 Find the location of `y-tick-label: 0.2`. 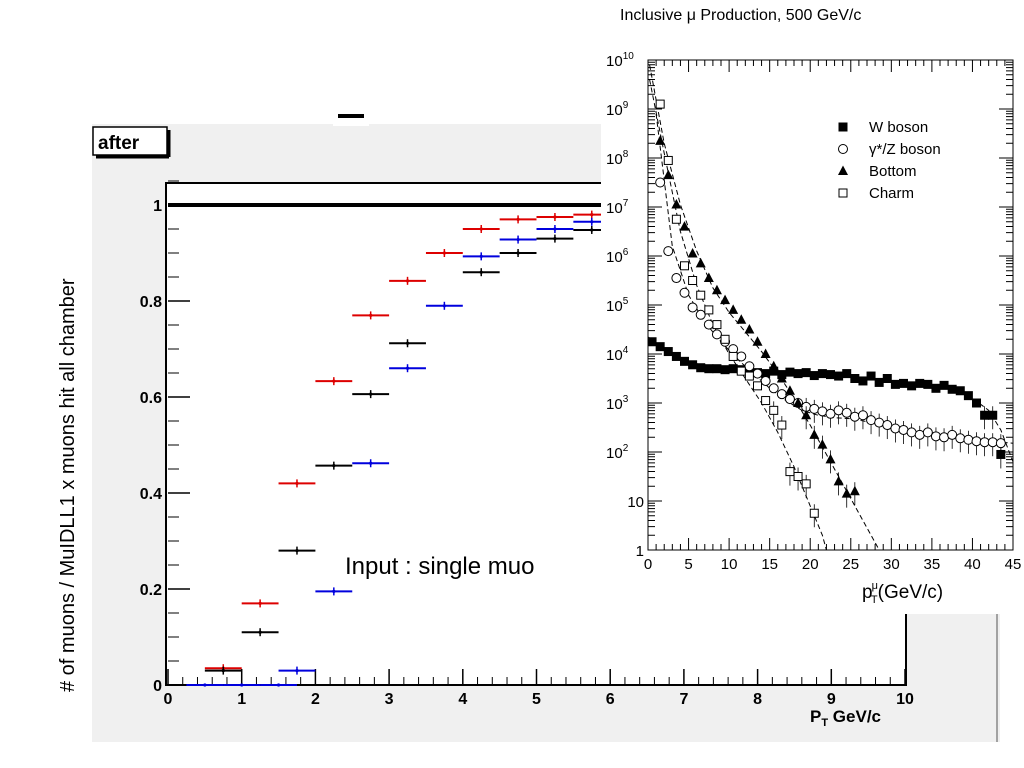

y-tick-label: 0.2 is located at coordinates (151, 590).